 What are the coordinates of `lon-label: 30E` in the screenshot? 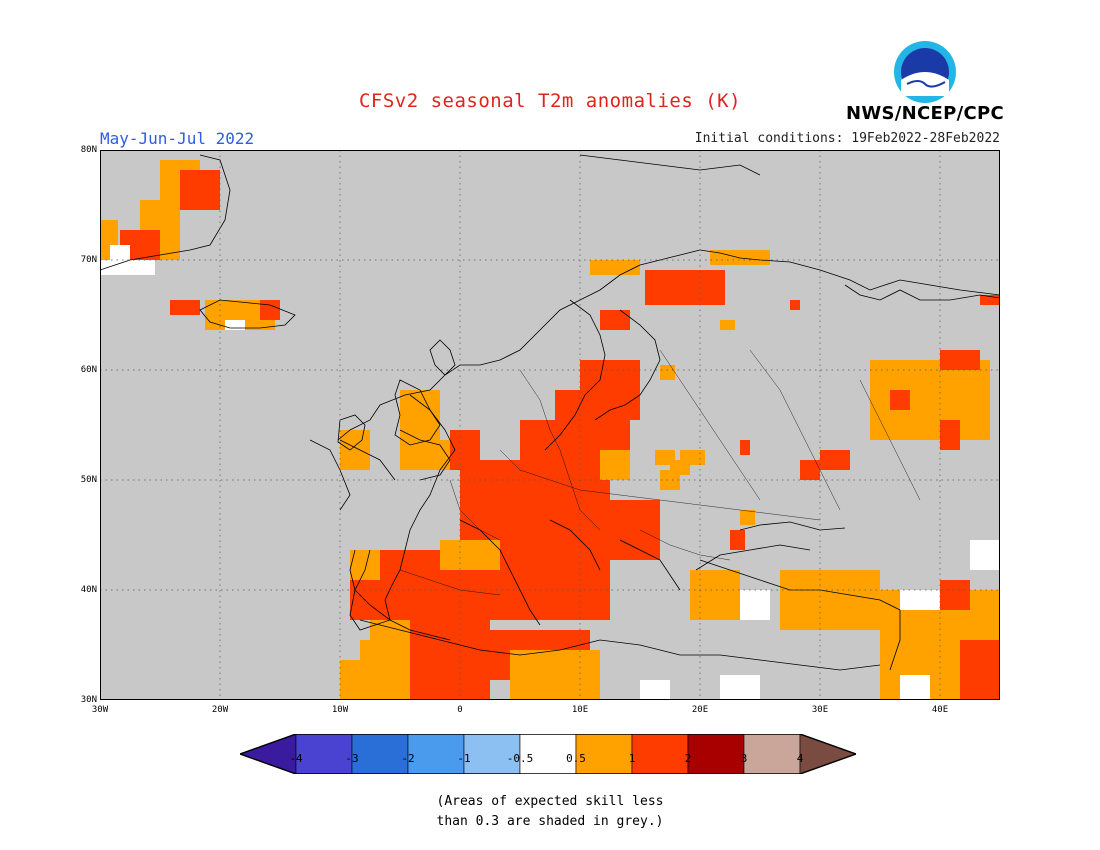 It's located at (820, 710).